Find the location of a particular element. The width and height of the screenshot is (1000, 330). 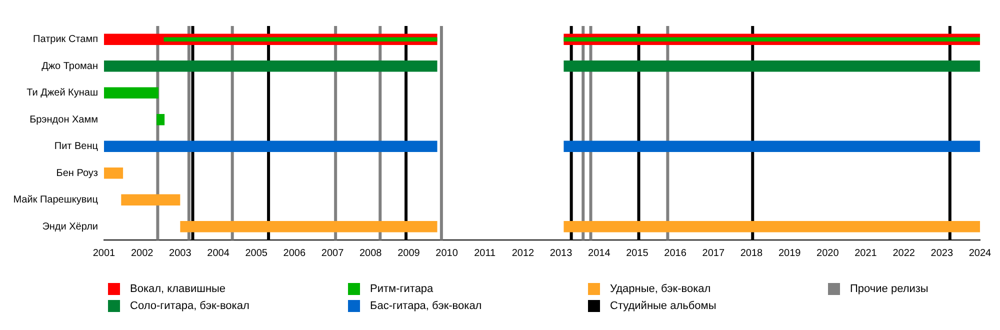

legend-label: Бас-гитара, бэк-вокал is located at coordinates (426, 306).